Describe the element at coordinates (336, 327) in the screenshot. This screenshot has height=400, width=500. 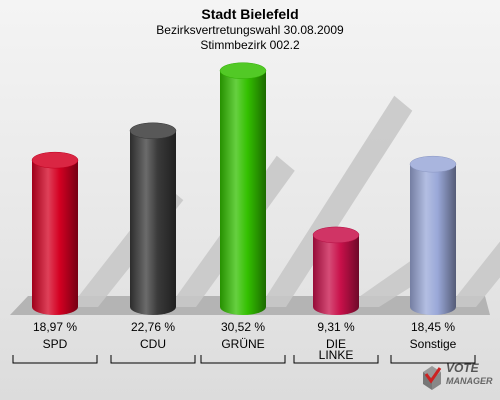
I see `value-label: 9,31 %` at that location.